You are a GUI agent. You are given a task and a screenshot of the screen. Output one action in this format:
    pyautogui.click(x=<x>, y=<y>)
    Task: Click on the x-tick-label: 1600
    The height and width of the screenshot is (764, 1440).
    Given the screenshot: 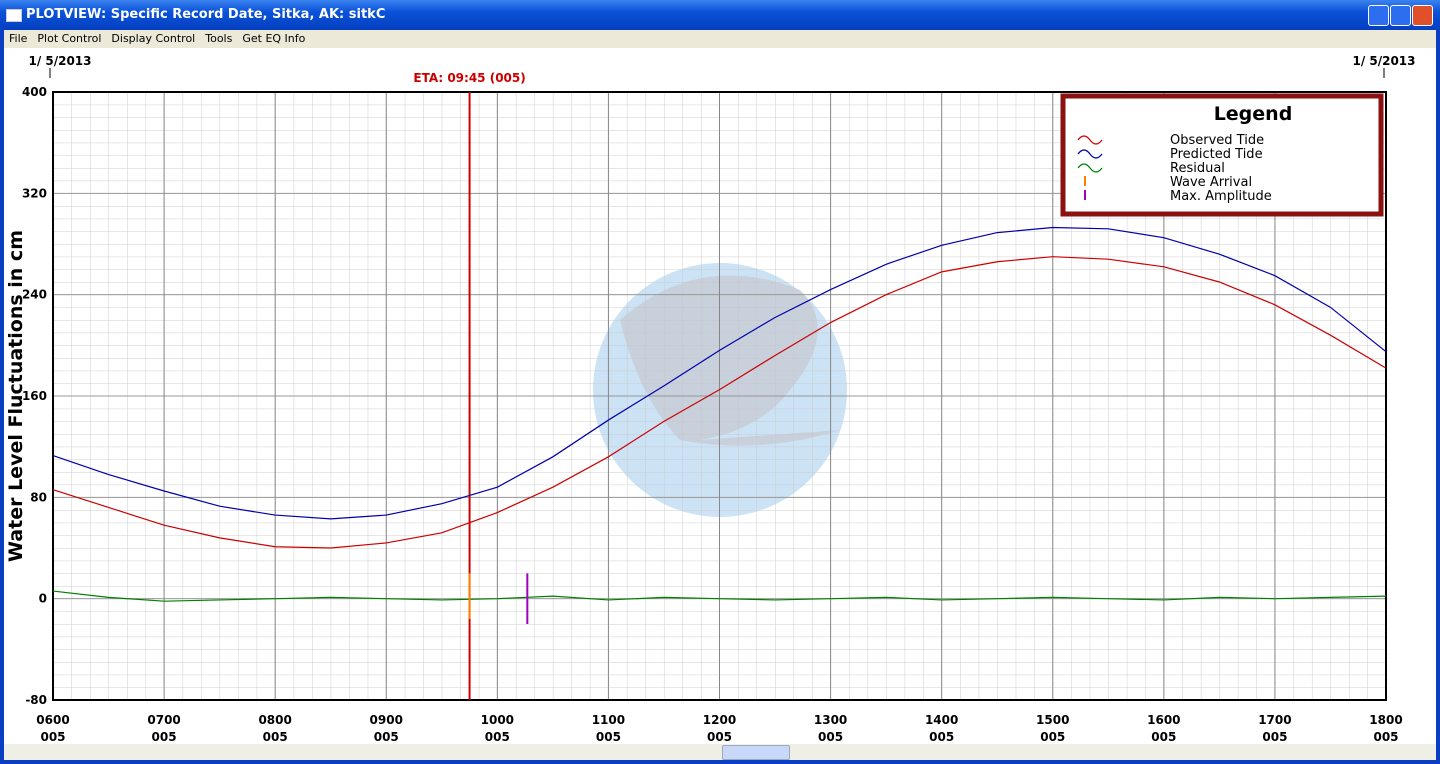 What is the action you would take?
    pyautogui.click(x=1163, y=720)
    